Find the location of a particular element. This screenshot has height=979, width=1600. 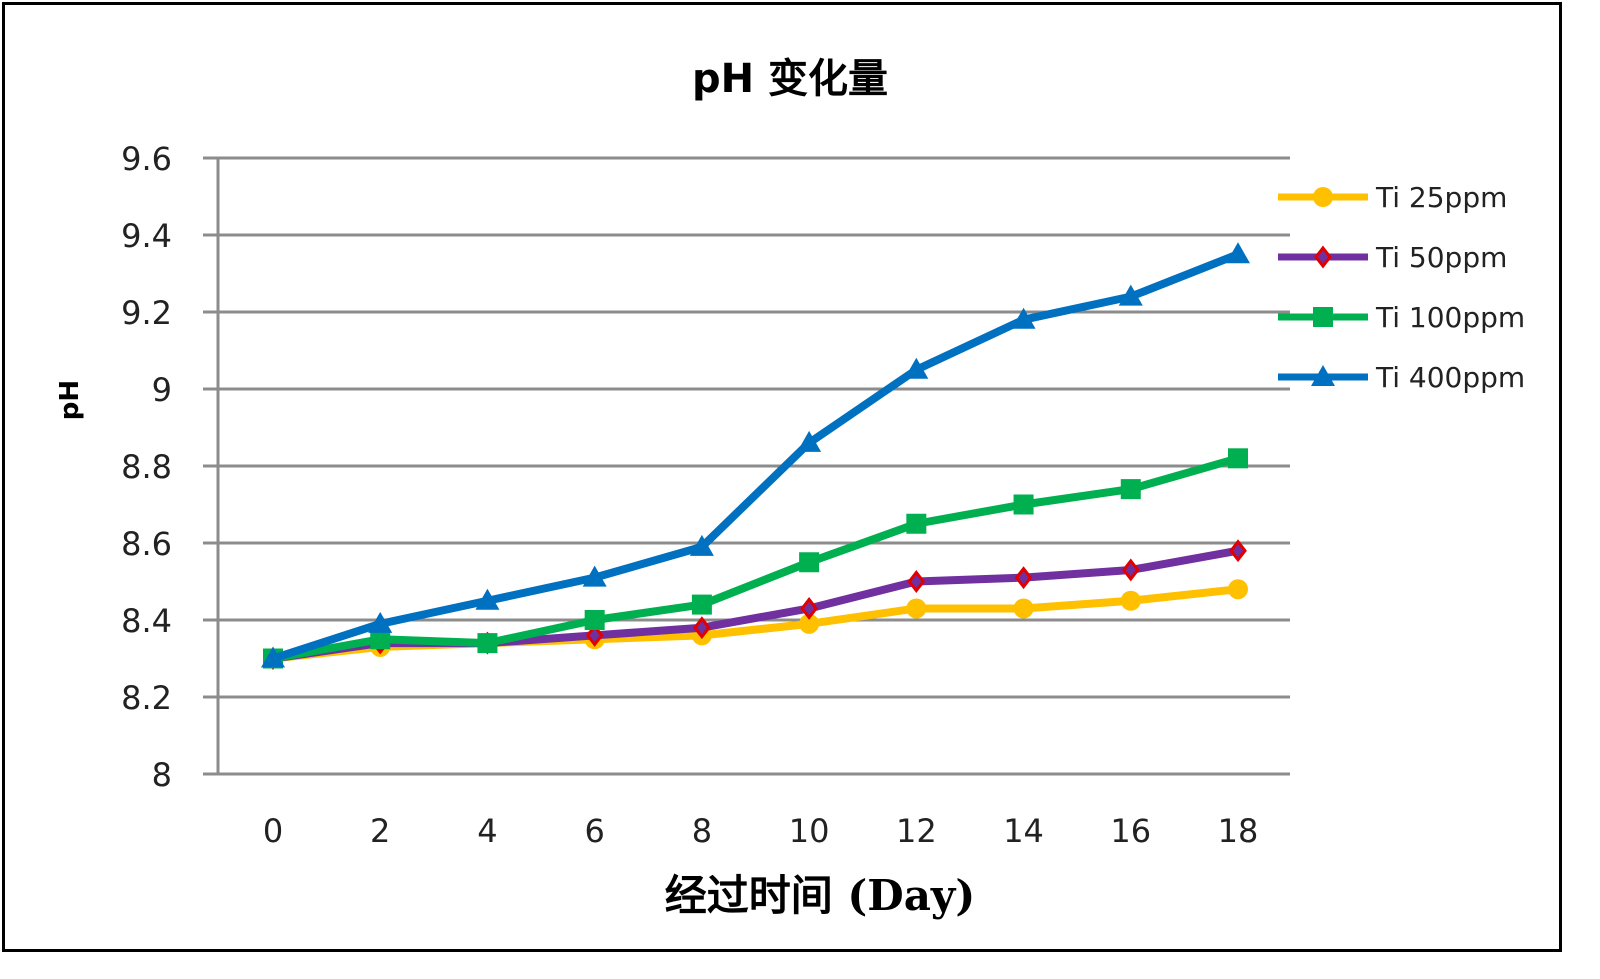

y-tick-label: 9.2 is located at coordinates (146, 313).